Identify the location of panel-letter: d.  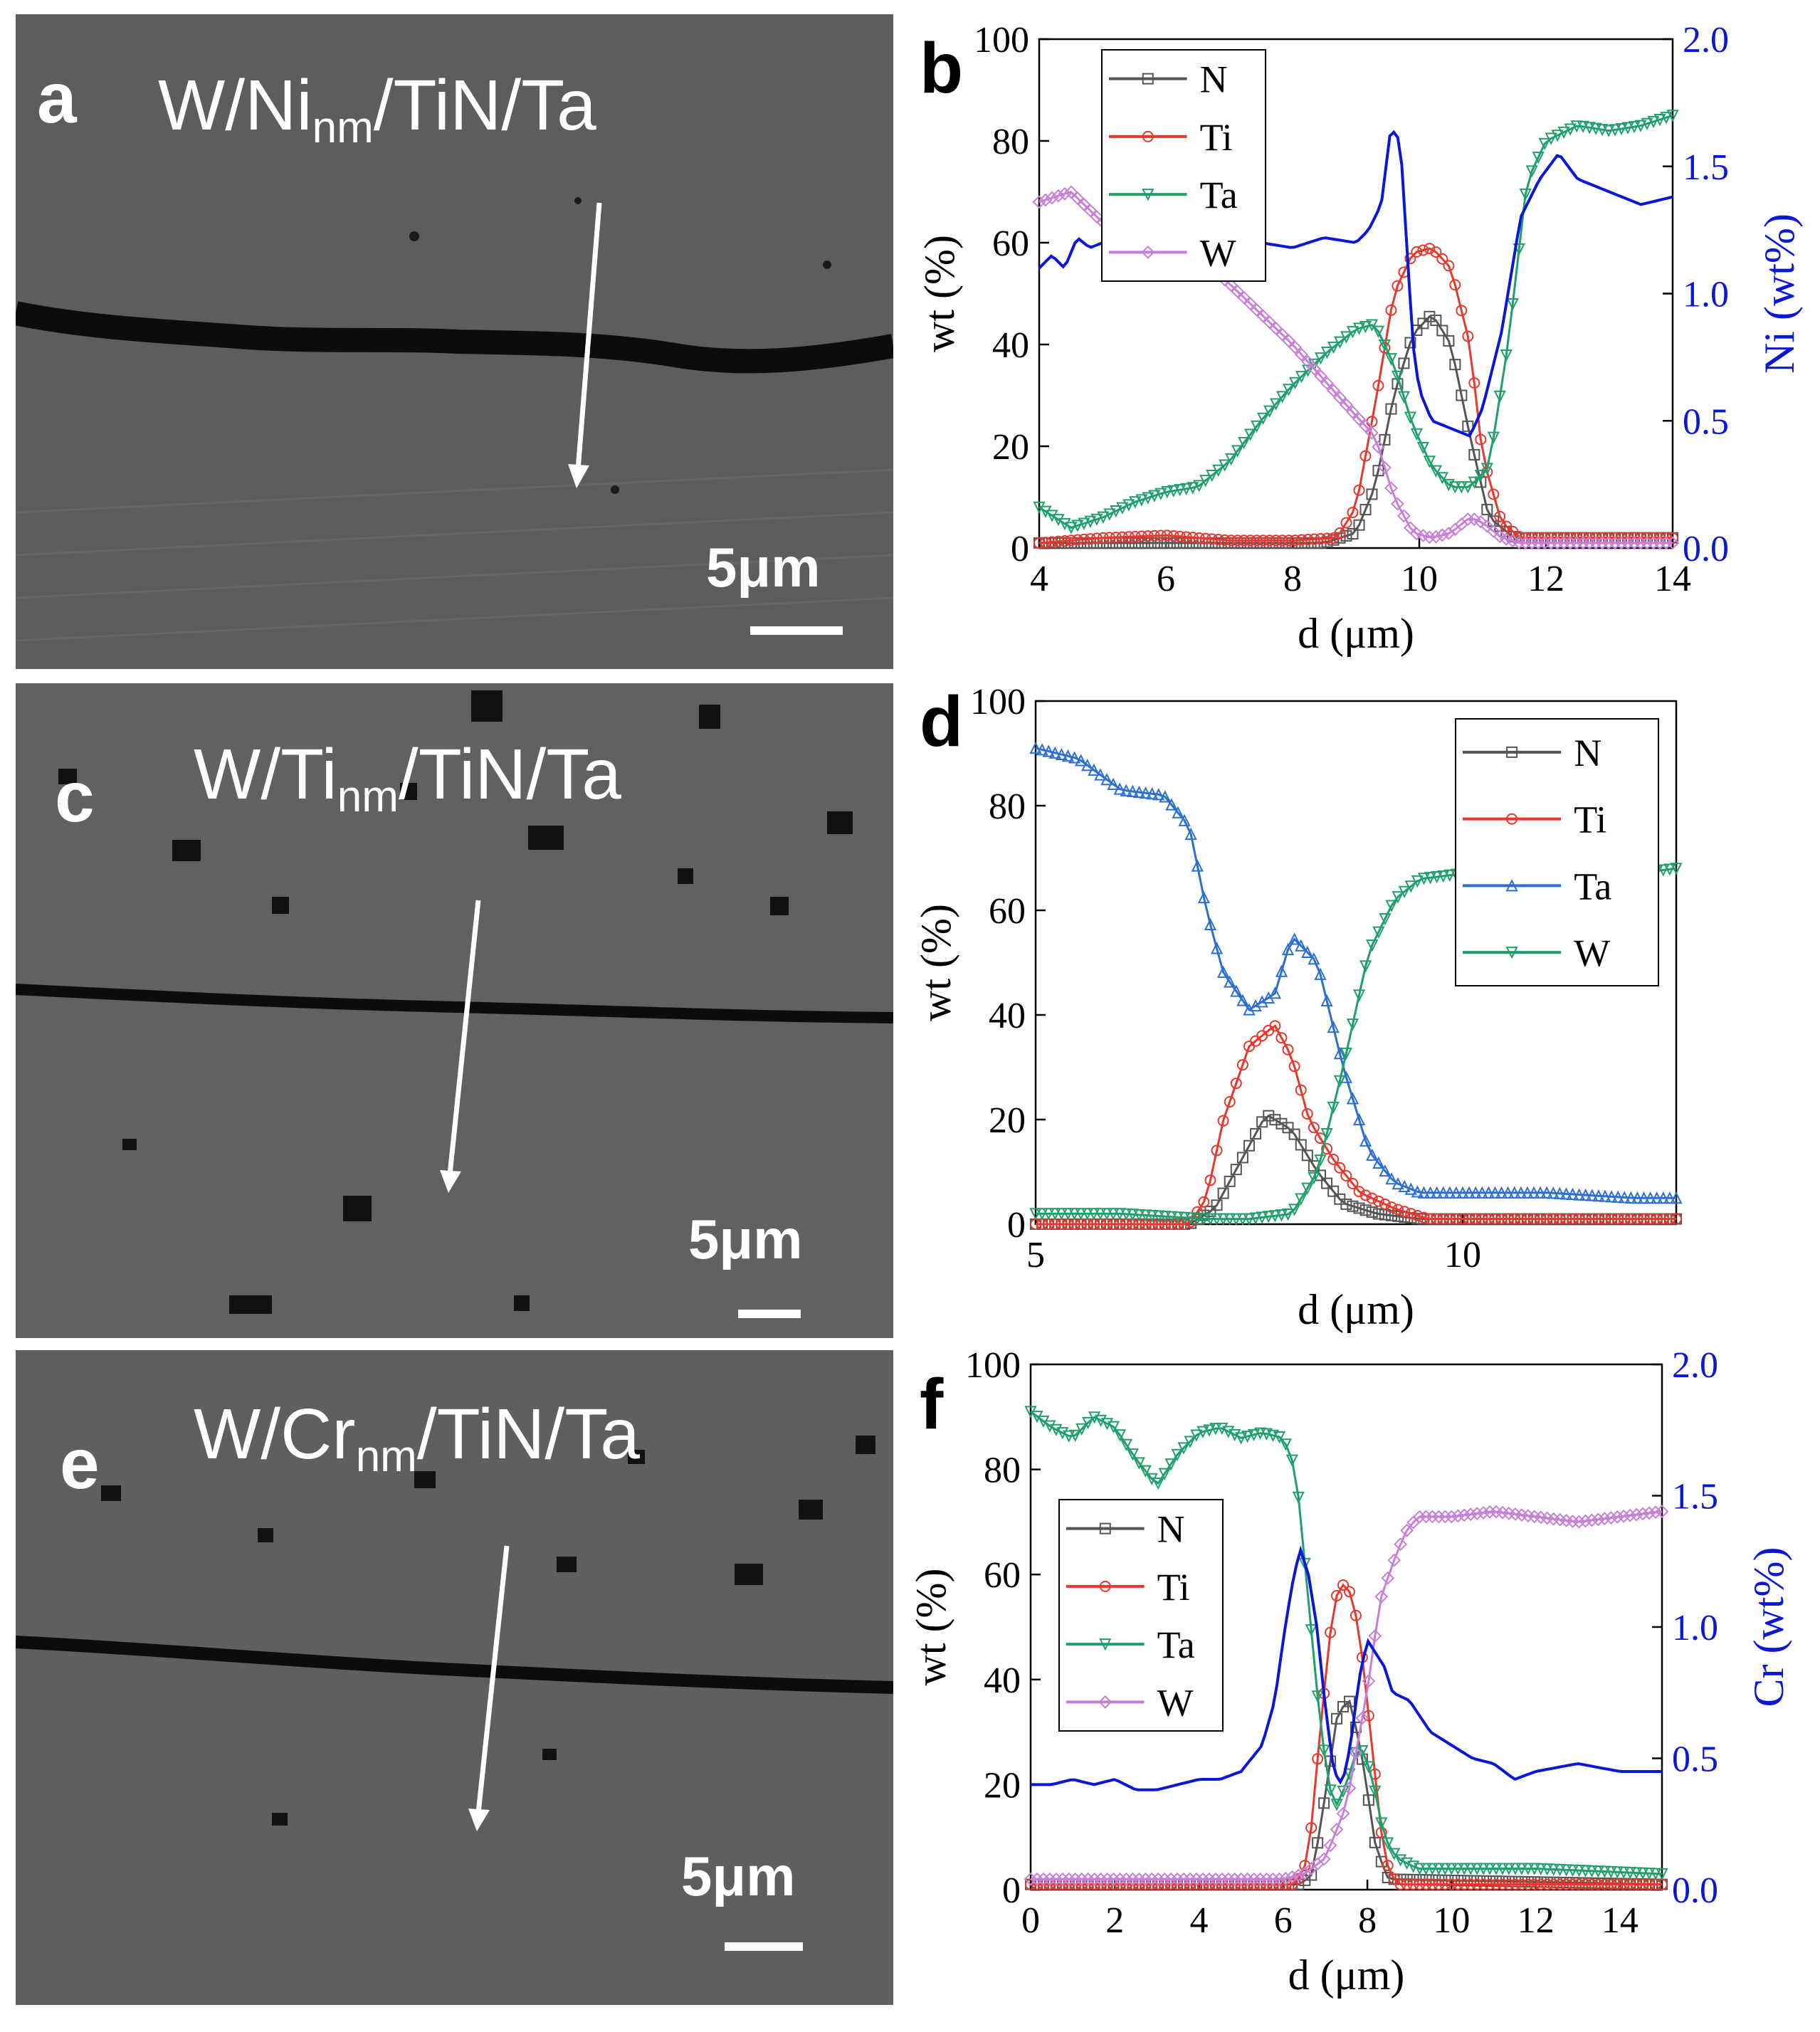
(941, 722).